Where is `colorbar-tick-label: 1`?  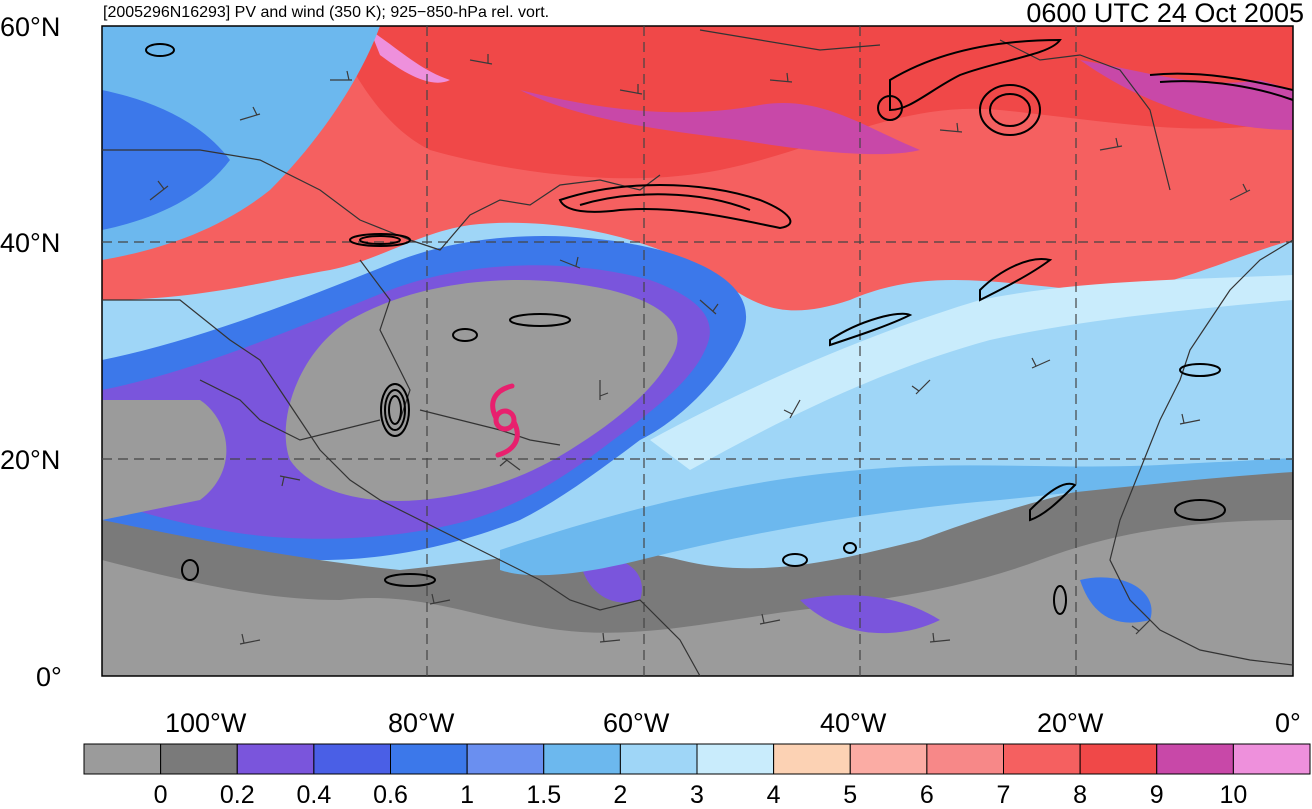
colorbar-tick-label: 1 is located at coordinates (467, 795).